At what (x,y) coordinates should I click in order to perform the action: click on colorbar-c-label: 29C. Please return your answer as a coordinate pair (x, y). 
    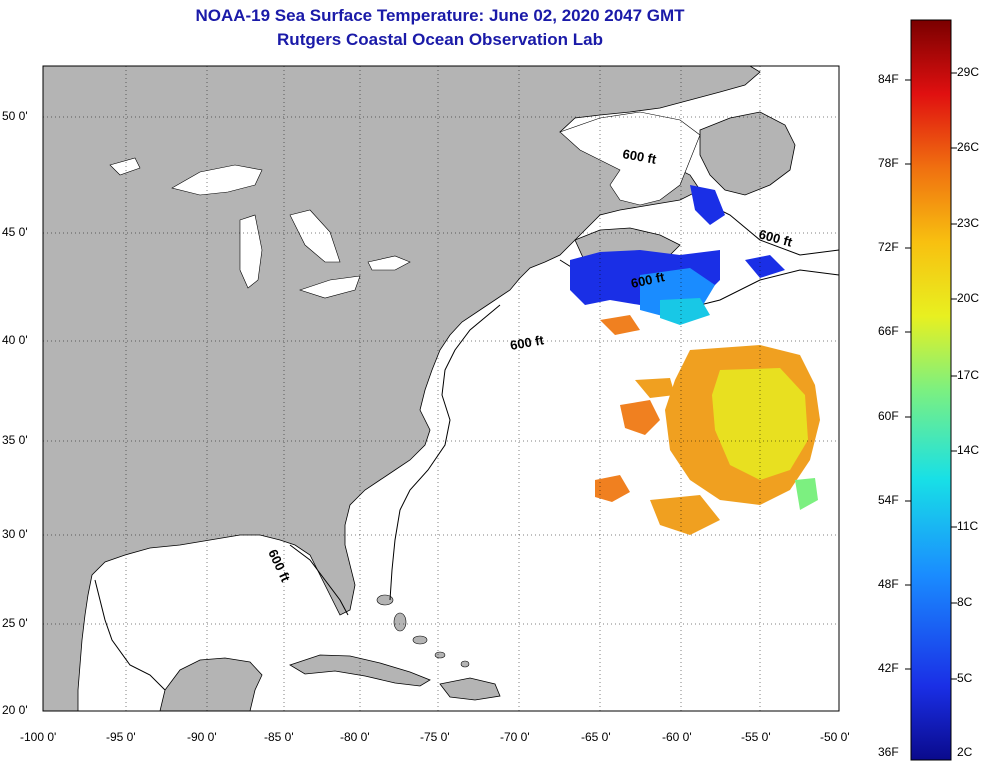
    Looking at the image, I should click on (968, 72).